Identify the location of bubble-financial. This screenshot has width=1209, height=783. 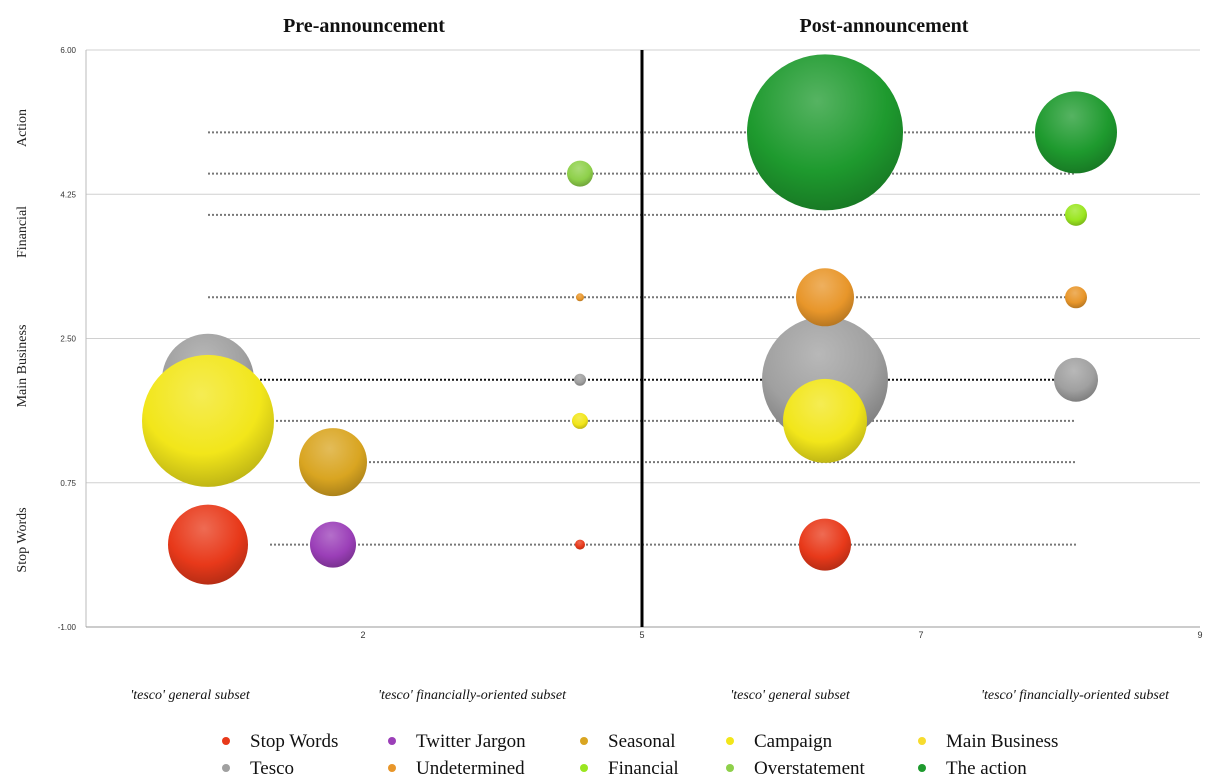
(1076, 215).